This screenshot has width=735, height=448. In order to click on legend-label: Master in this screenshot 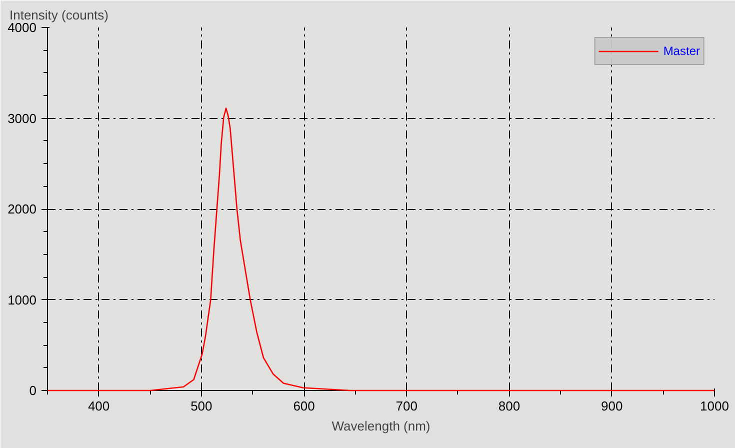, I will do `click(681, 51)`.